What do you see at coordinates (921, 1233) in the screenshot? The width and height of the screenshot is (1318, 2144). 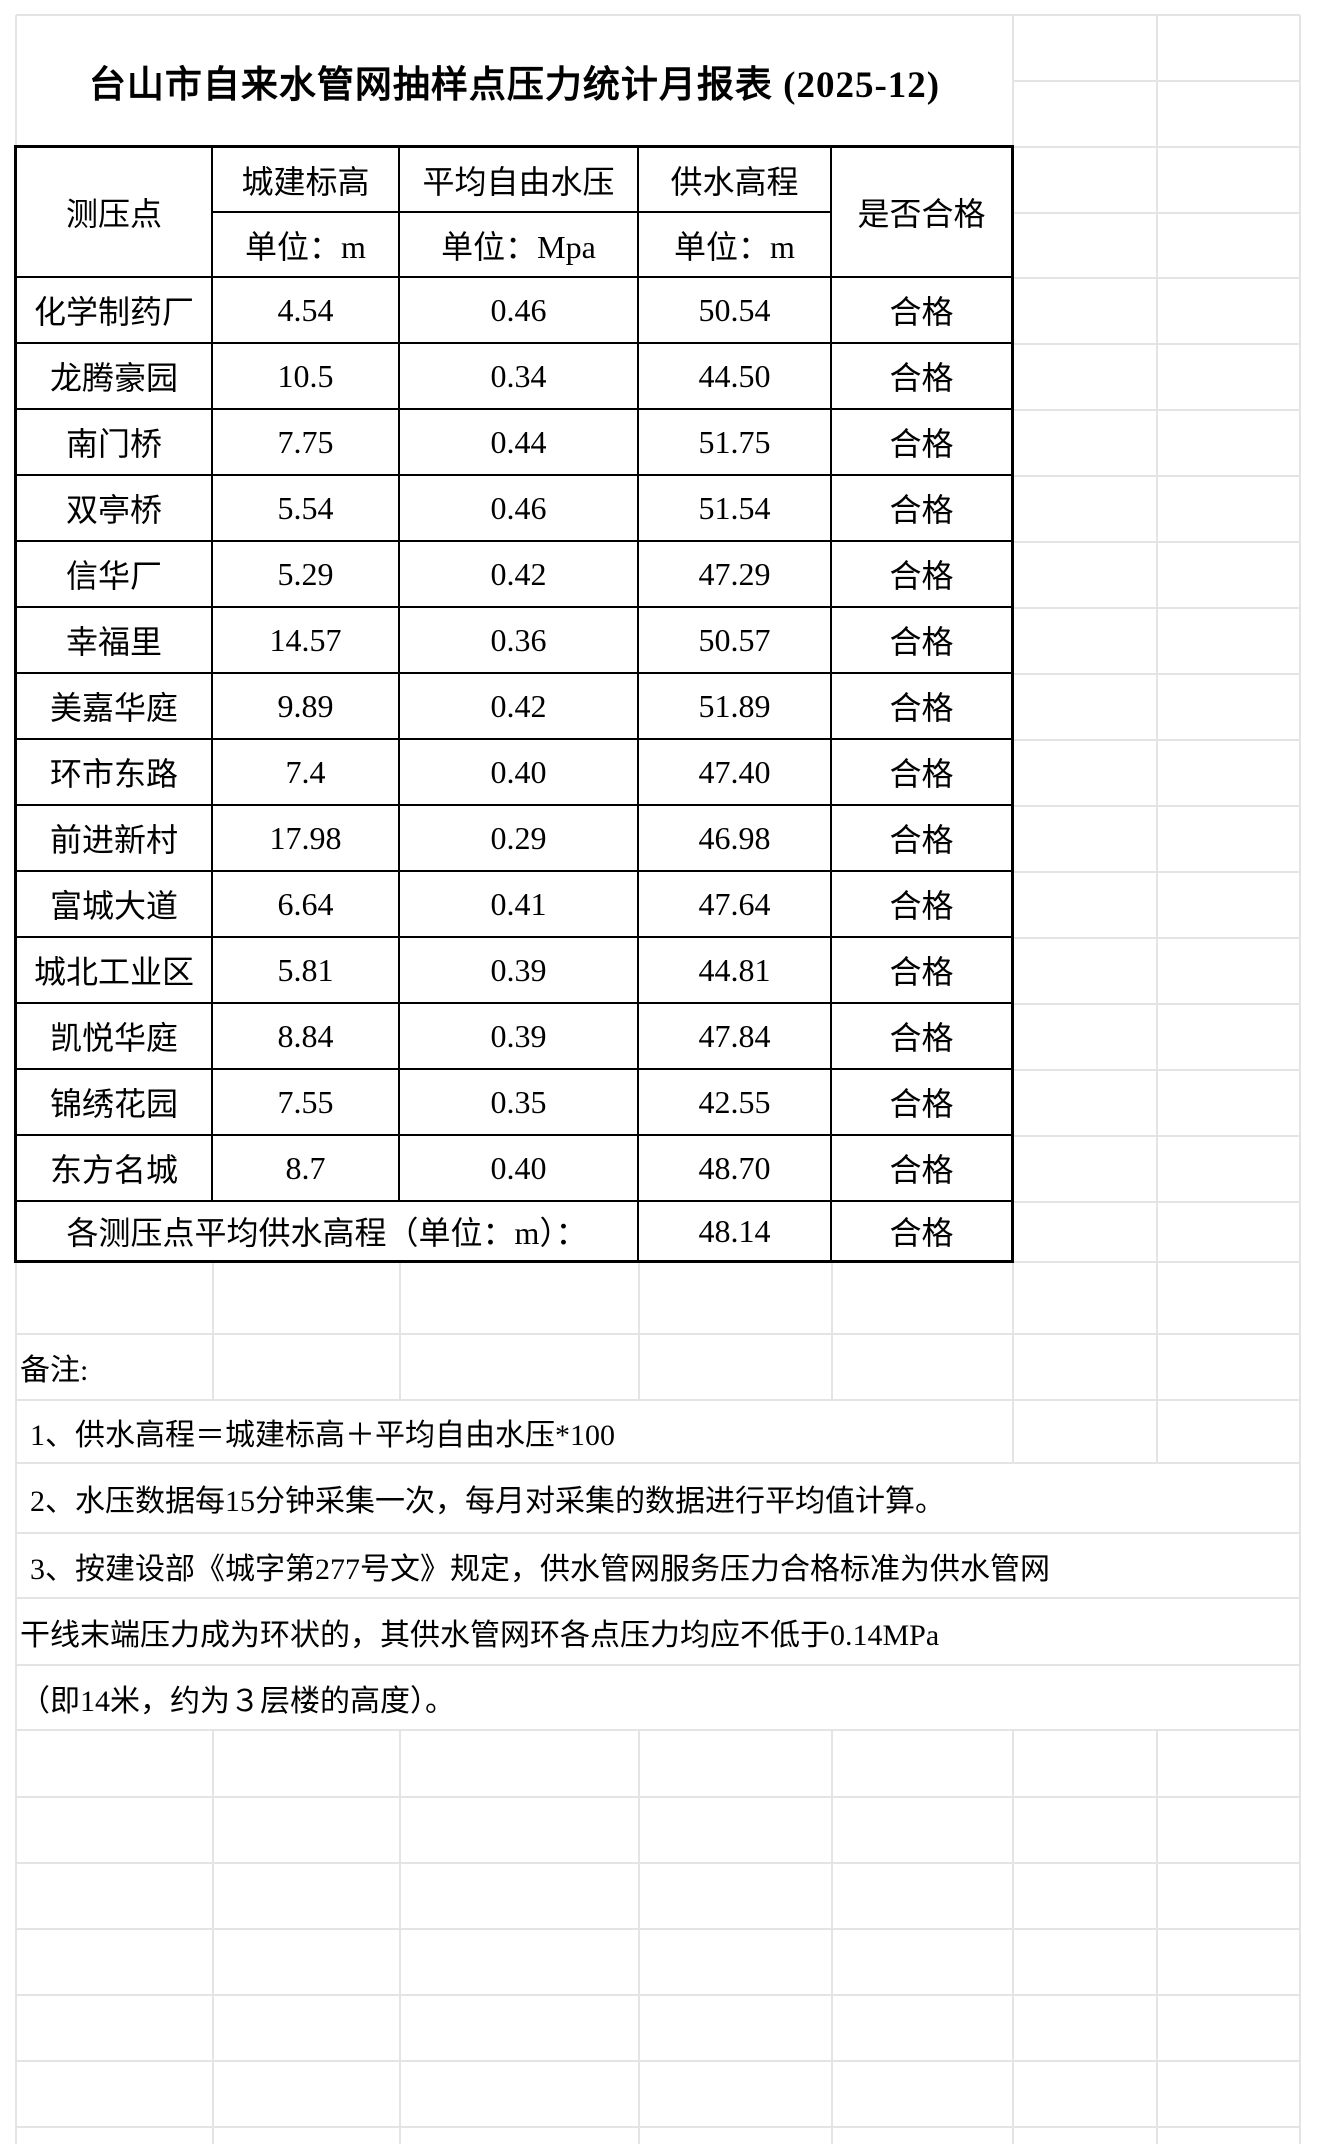 I see `summary-status: 合格` at bounding box center [921, 1233].